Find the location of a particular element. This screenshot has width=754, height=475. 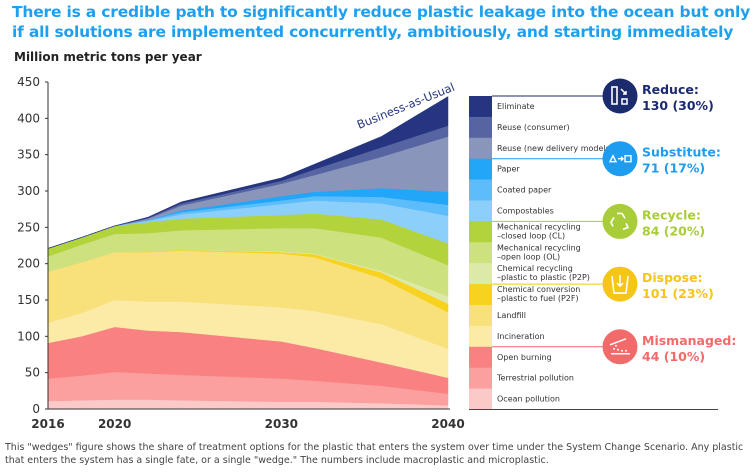

group-value: 130 (30%) is located at coordinates (678, 105).